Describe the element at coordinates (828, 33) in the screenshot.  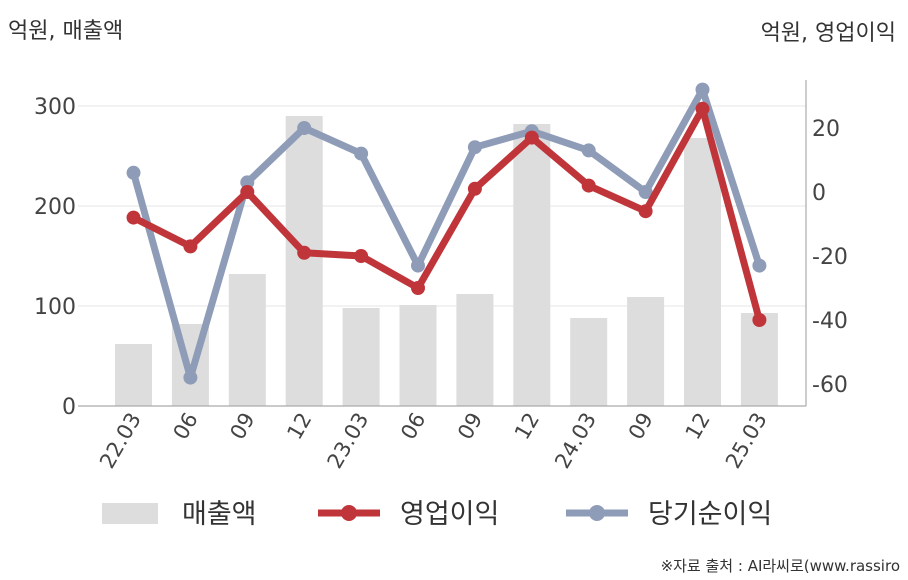
I see `right-axis-unit-label: 억원, 영업이익` at that location.